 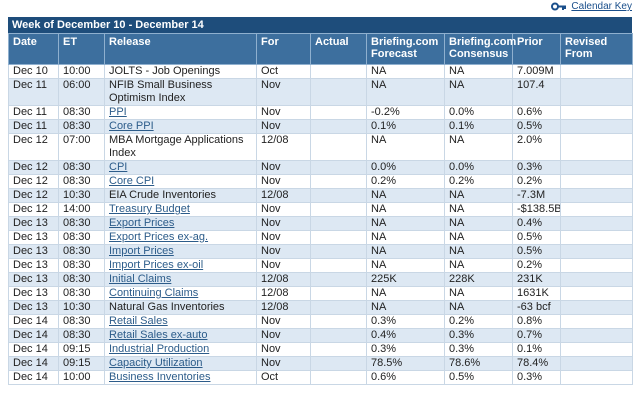 I want to click on column-header-text: ET, so click(x=70, y=42).